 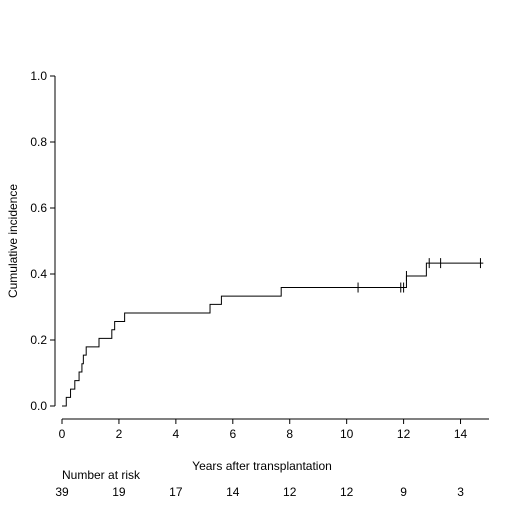 What do you see at coordinates (101, 475) in the screenshot?
I see `number-at-risk-label: Number at risk` at bounding box center [101, 475].